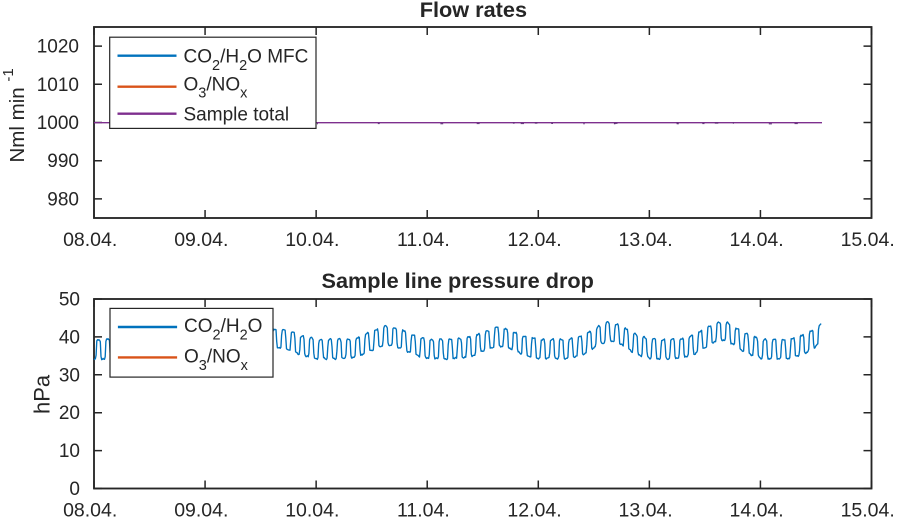  Describe the element at coordinates (74, 489) in the screenshot. I see `svg-text: 0` at that location.